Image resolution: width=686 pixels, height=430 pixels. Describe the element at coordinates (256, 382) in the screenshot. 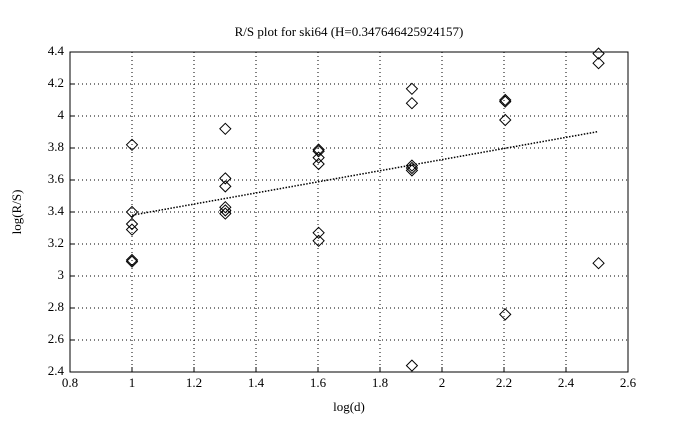

I see `x-tick-label: 1.4` at that location.